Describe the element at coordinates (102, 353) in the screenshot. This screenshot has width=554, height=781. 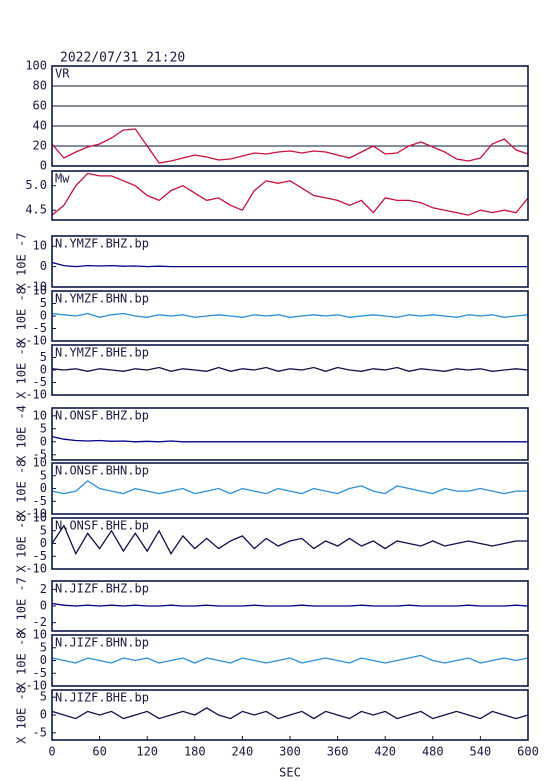
I see `panel-label: N.YMZF.BHE.bp` at that location.